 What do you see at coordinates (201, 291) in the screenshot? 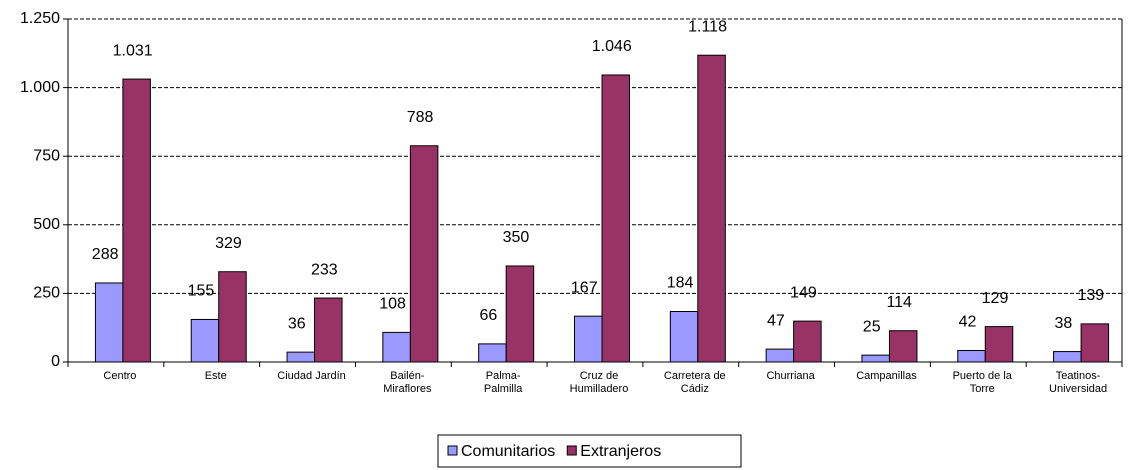
I see `data-label: 155` at bounding box center [201, 291].